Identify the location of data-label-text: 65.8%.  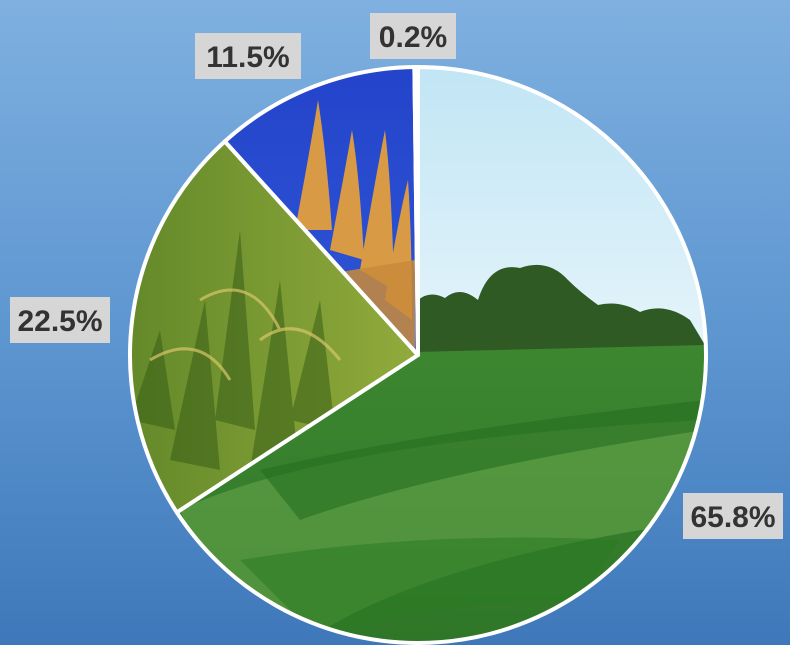
(732, 517).